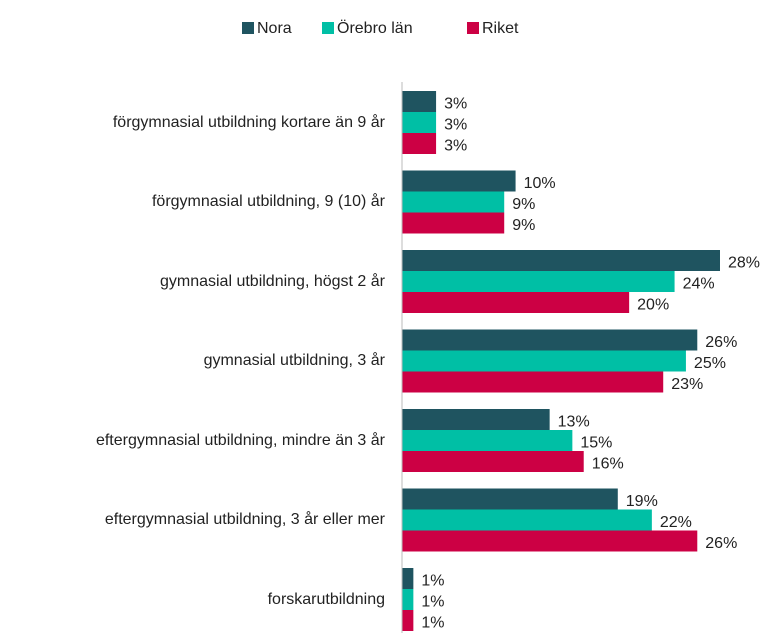  What do you see at coordinates (248, 122) in the screenshot?
I see `category-label: förgymnasial utbildning kortare än 9 år` at bounding box center [248, 122].